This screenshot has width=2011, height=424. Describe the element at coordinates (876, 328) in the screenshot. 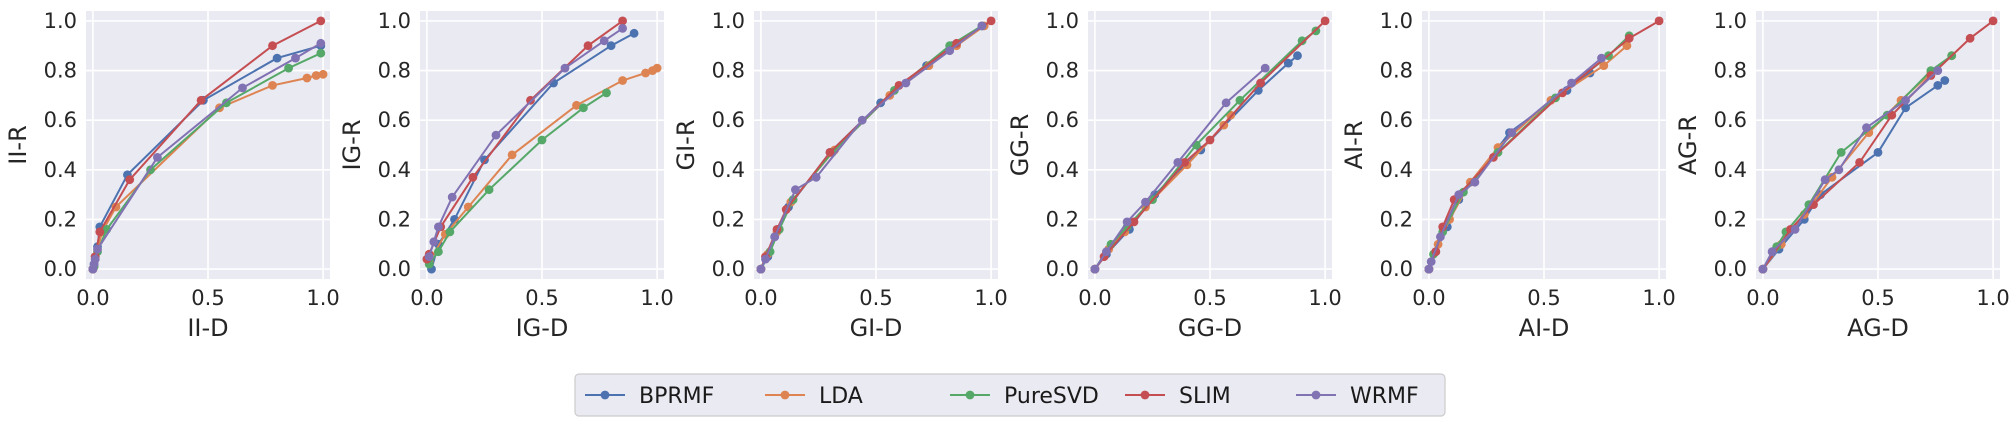

I see `x-axis-label: GI-D` at that location.